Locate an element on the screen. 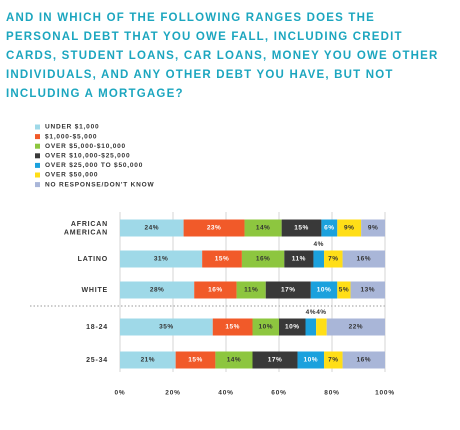 This screenshot has height=430, width=460. legend-label: OVER $10,000-$25,000 is located at coordinates (87, 156).